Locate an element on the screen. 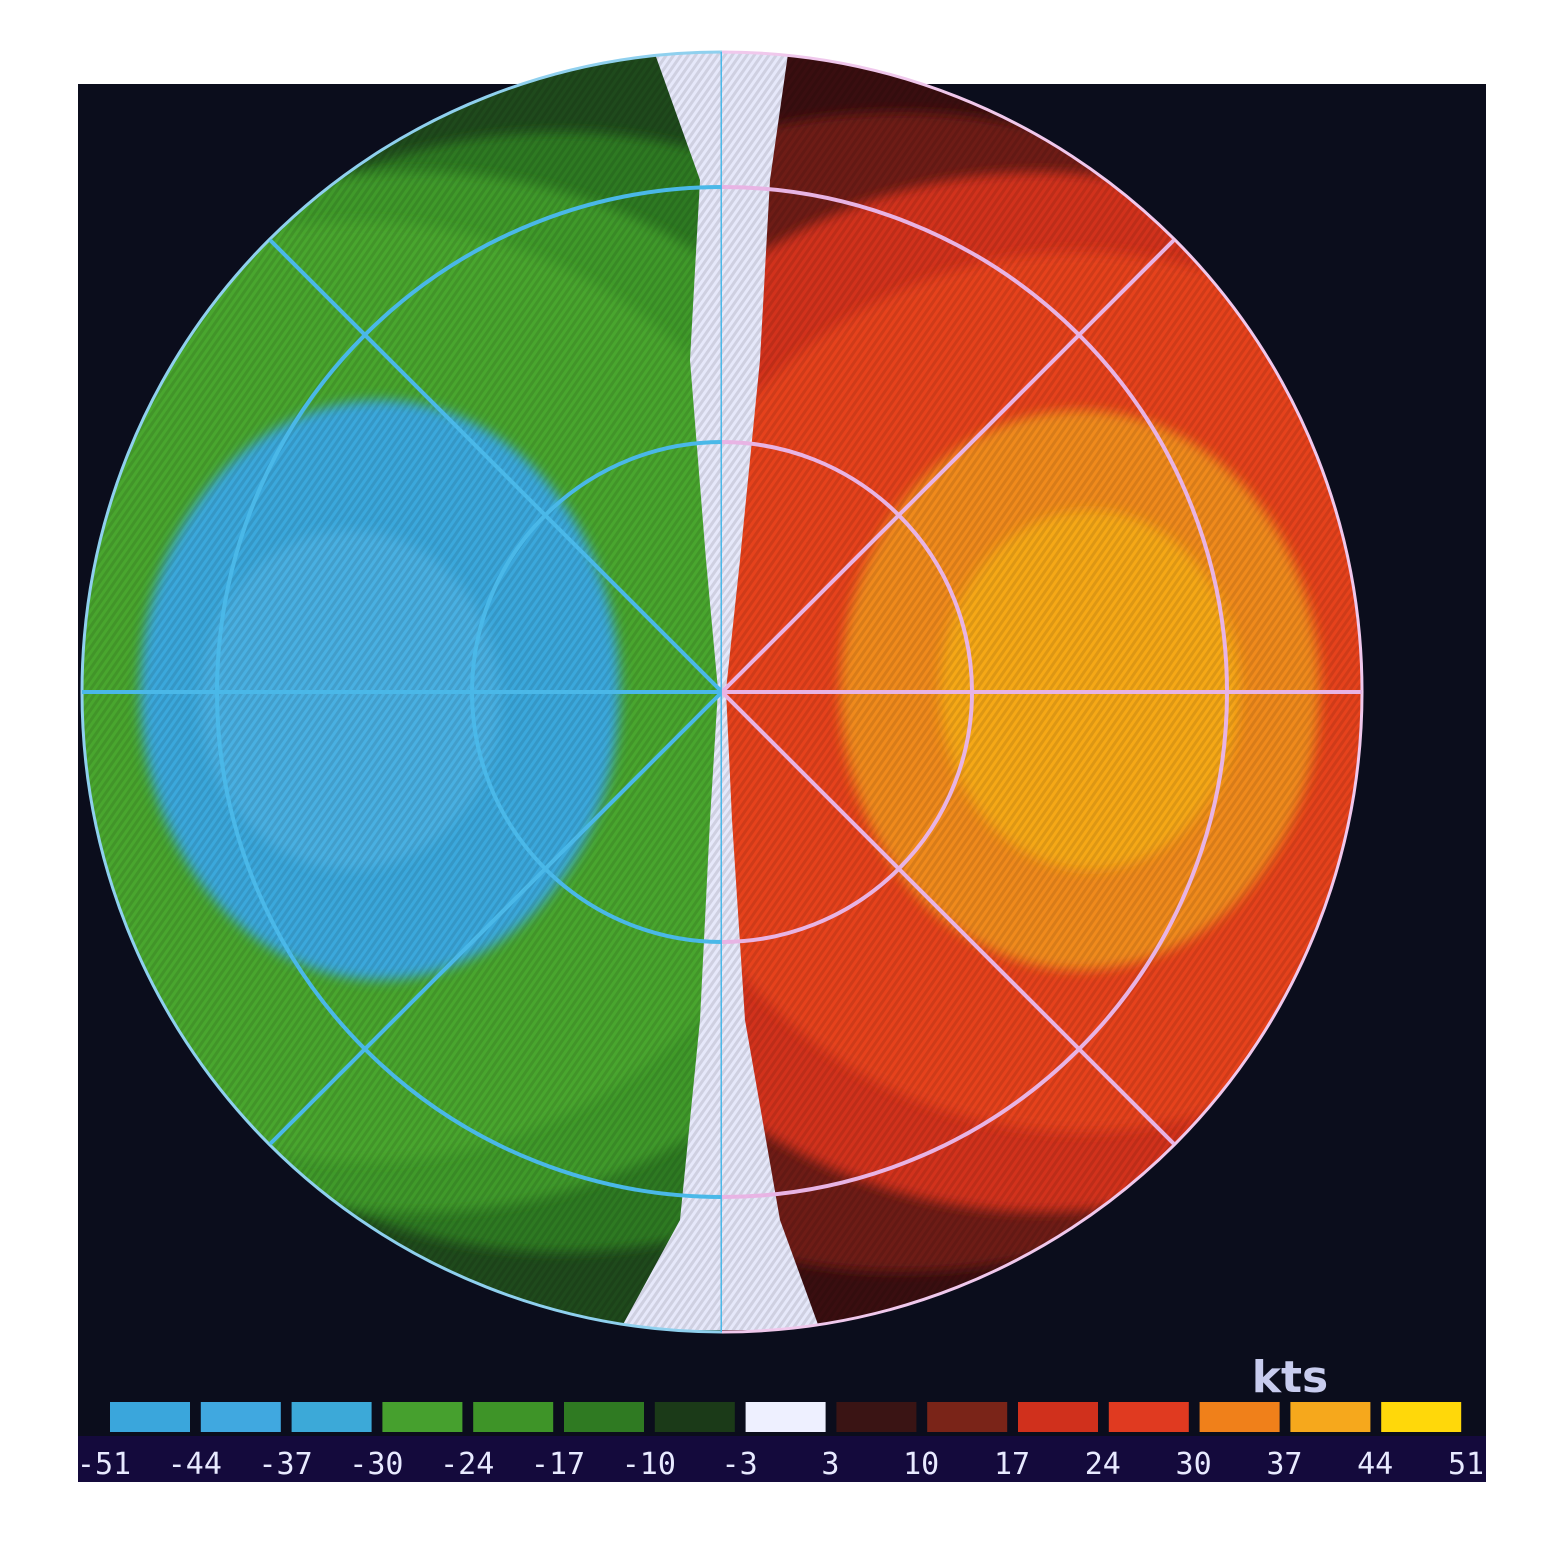 Image resolution: width=1564 pixels, height=1564 pixels. colorbar-tick-label: 3 is located at coordinates (830, 1464).